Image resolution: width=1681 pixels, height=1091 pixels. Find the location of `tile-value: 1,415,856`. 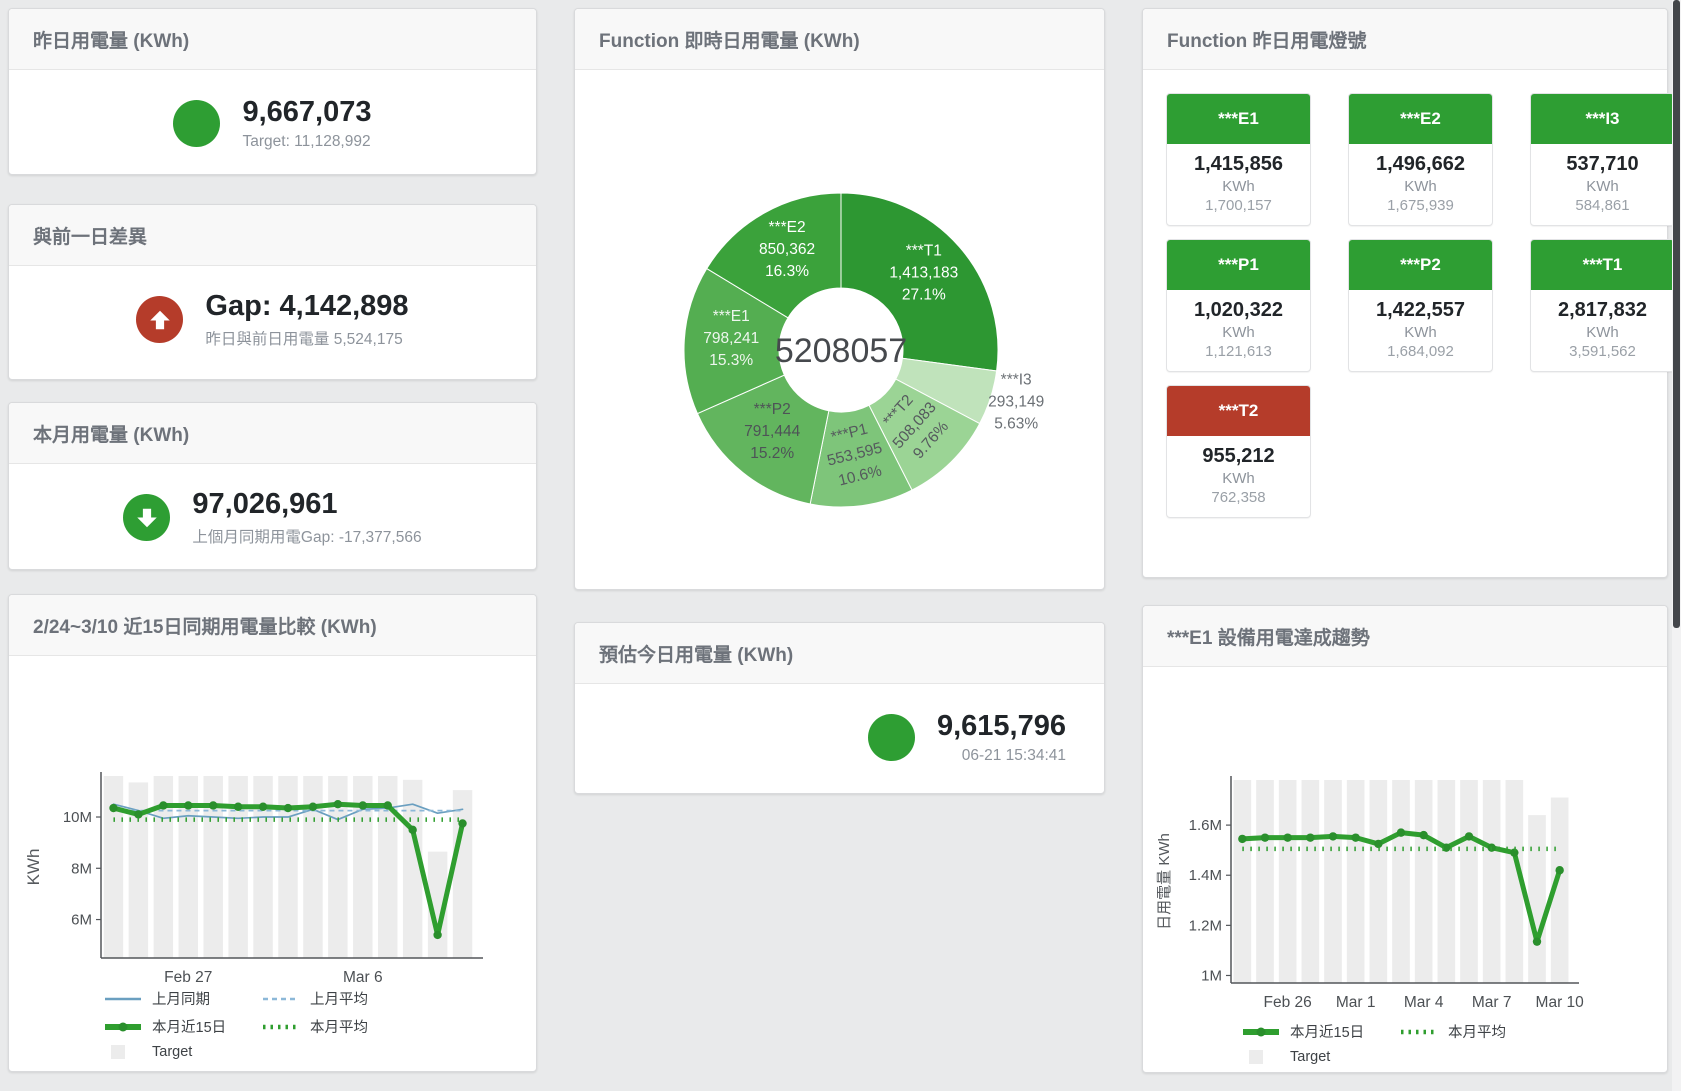

tile-value: 1,415,856 is located at coordinates (1238, 164).